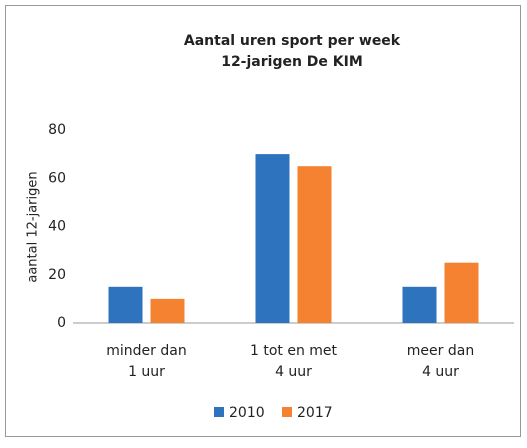 The image size is (527, 448). Describe the element at coordinates (33, 226) in the screenshot. I see `y-axis-label: aantal 12-jarigen` at that location.